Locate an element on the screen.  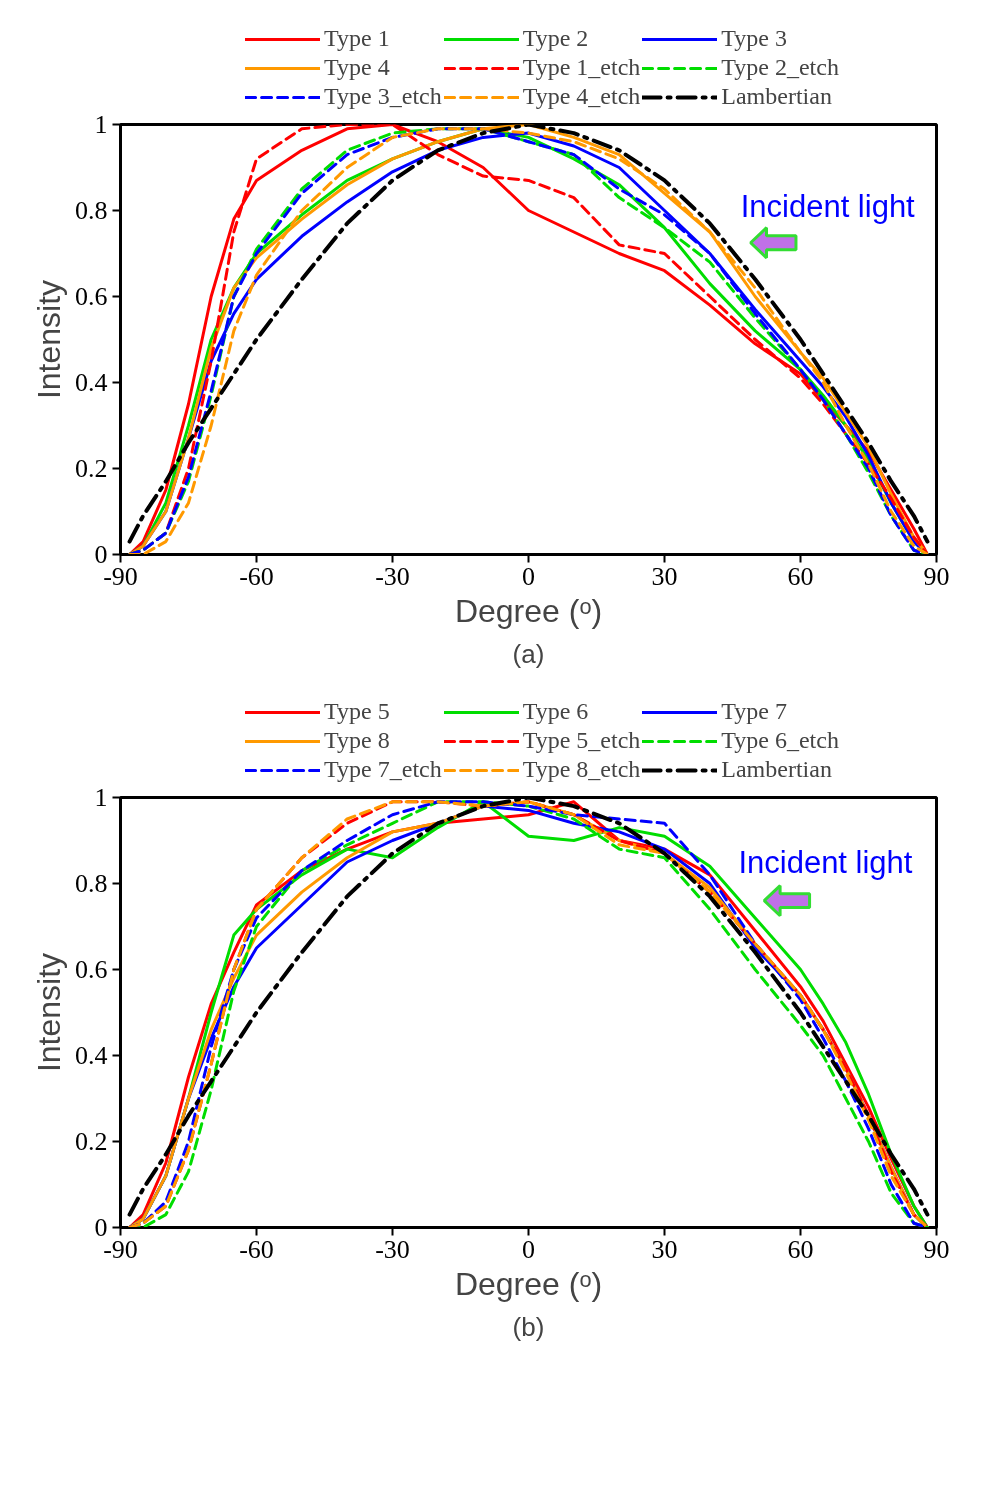
legend-label: Type 5 is located at coordinates (357, 711).